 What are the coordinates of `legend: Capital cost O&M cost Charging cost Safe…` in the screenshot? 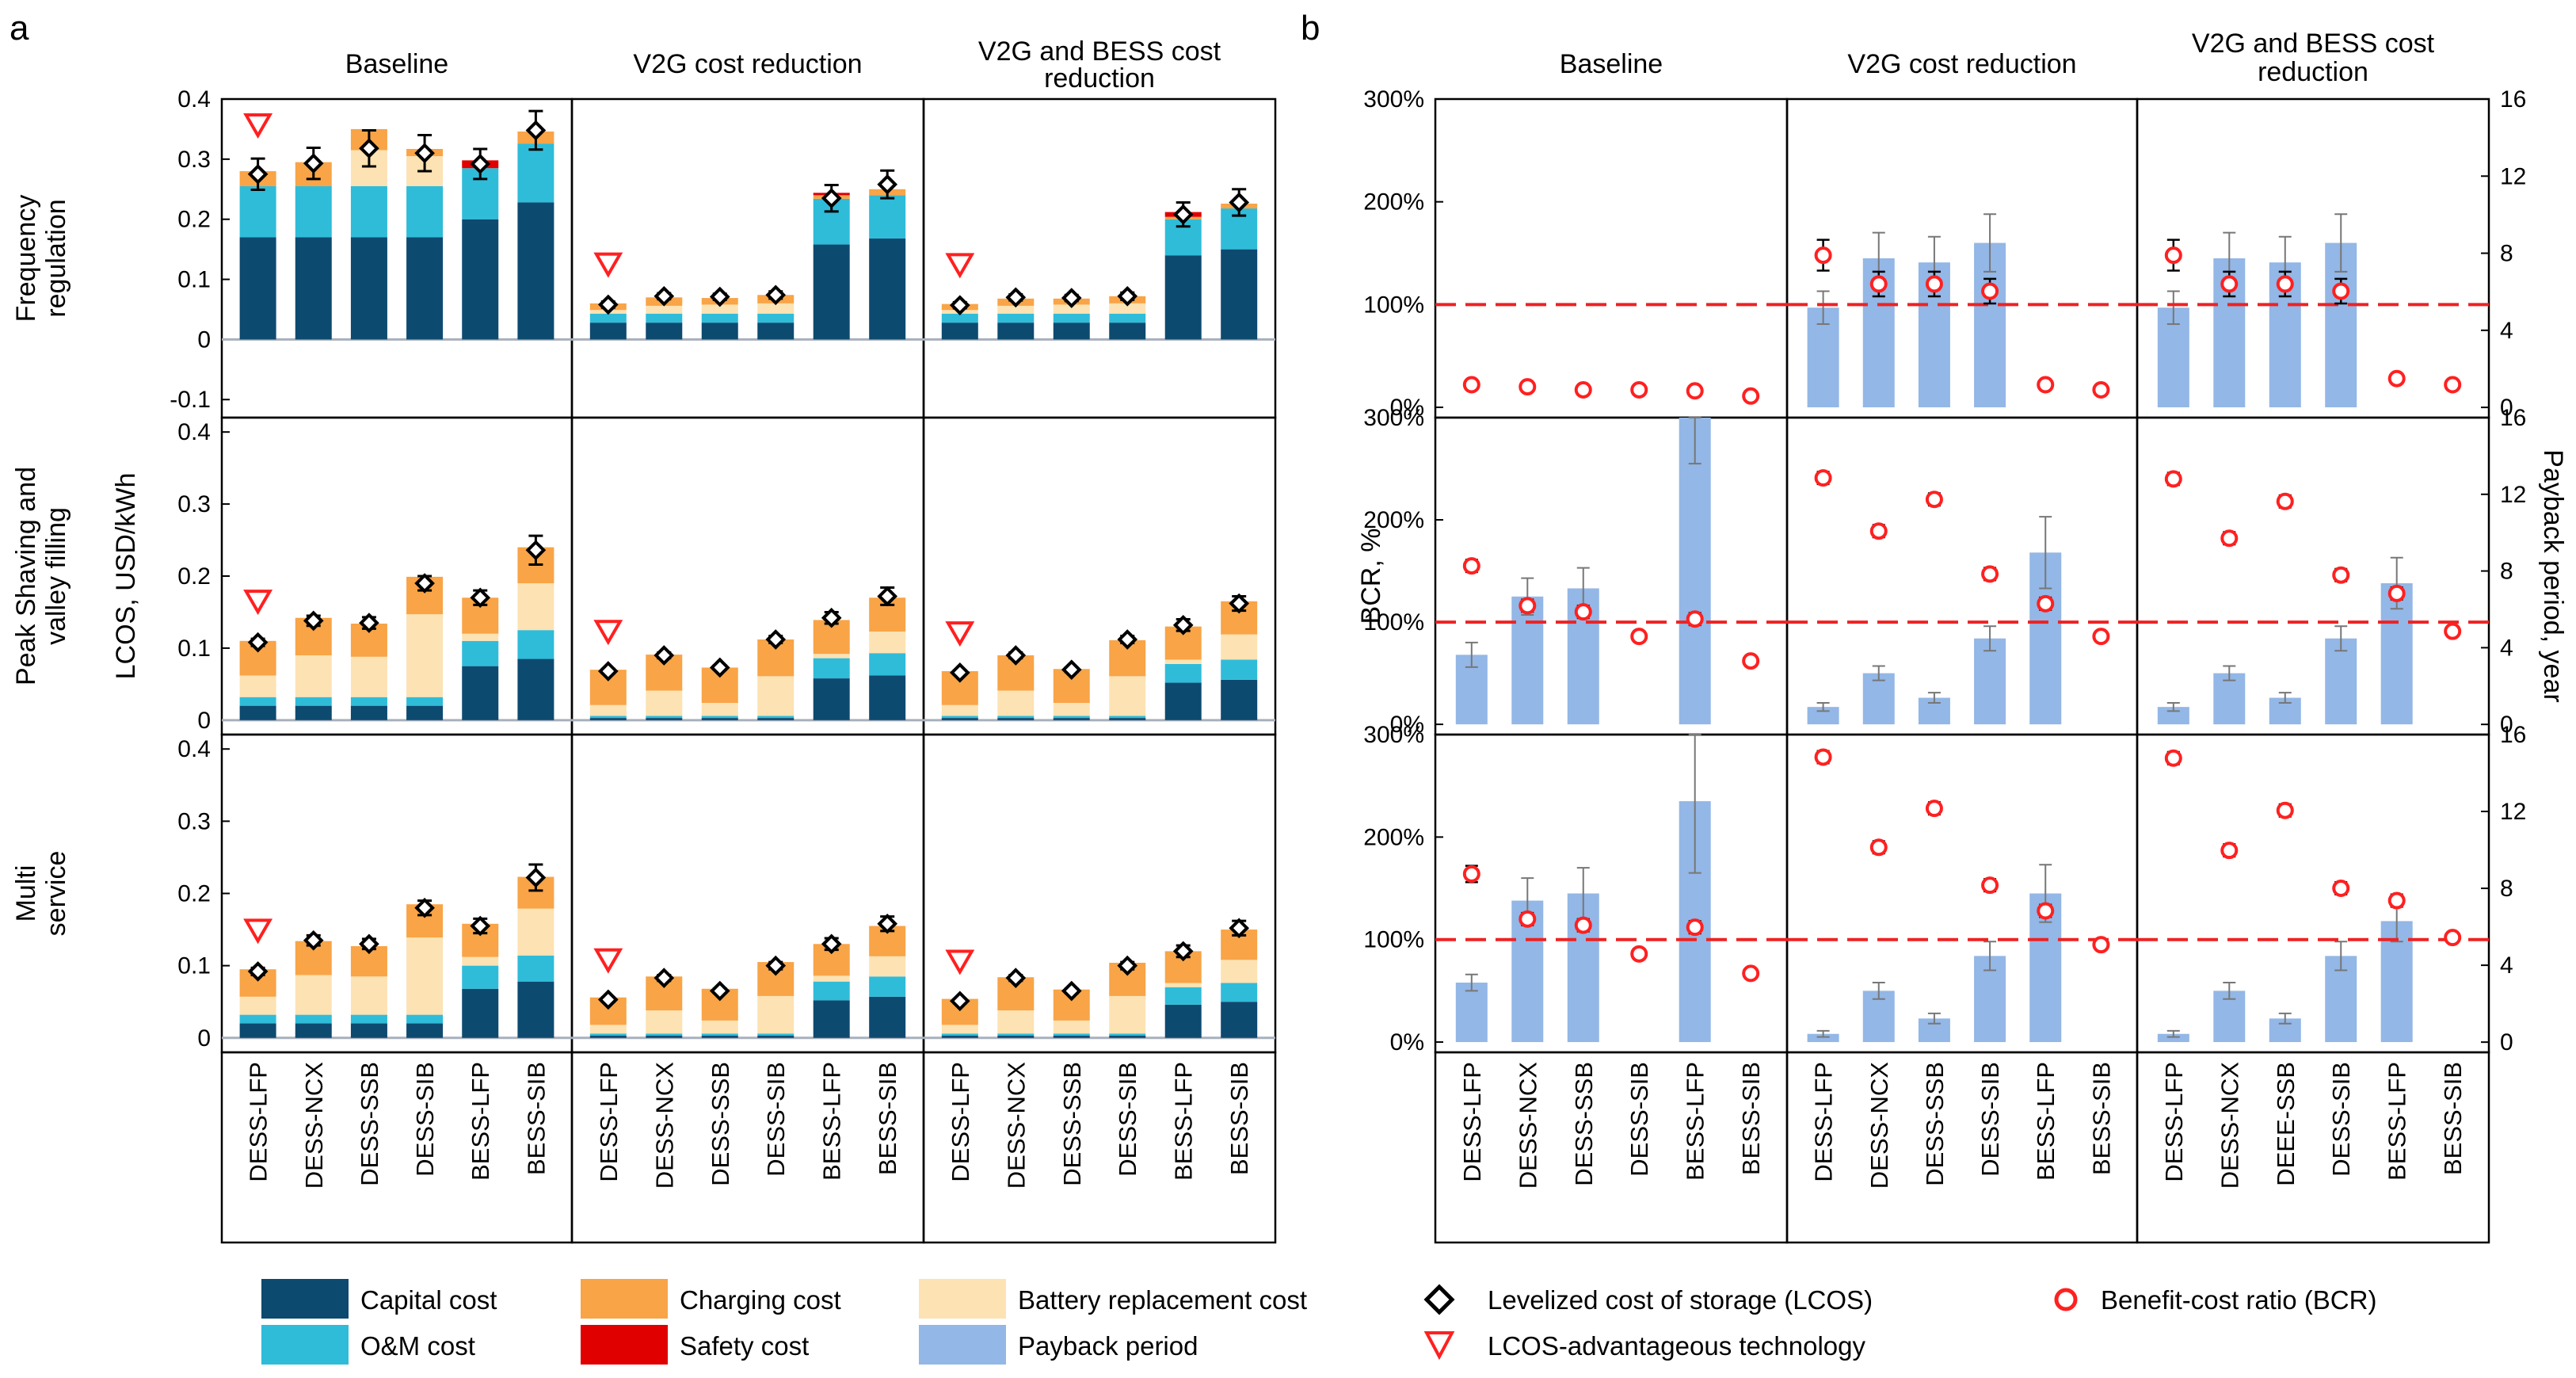 It's located at (1318, 1322).